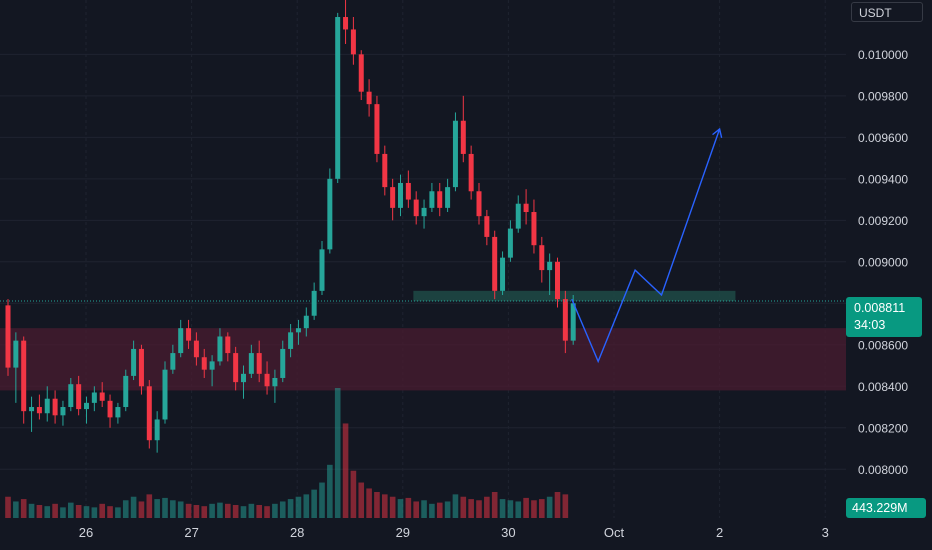 Image resolution: width=932 pixels, height=550 pixels. Describe the element at coordinates (875, 13) in the screenshot. I see `currency-label: USDT` at that location.